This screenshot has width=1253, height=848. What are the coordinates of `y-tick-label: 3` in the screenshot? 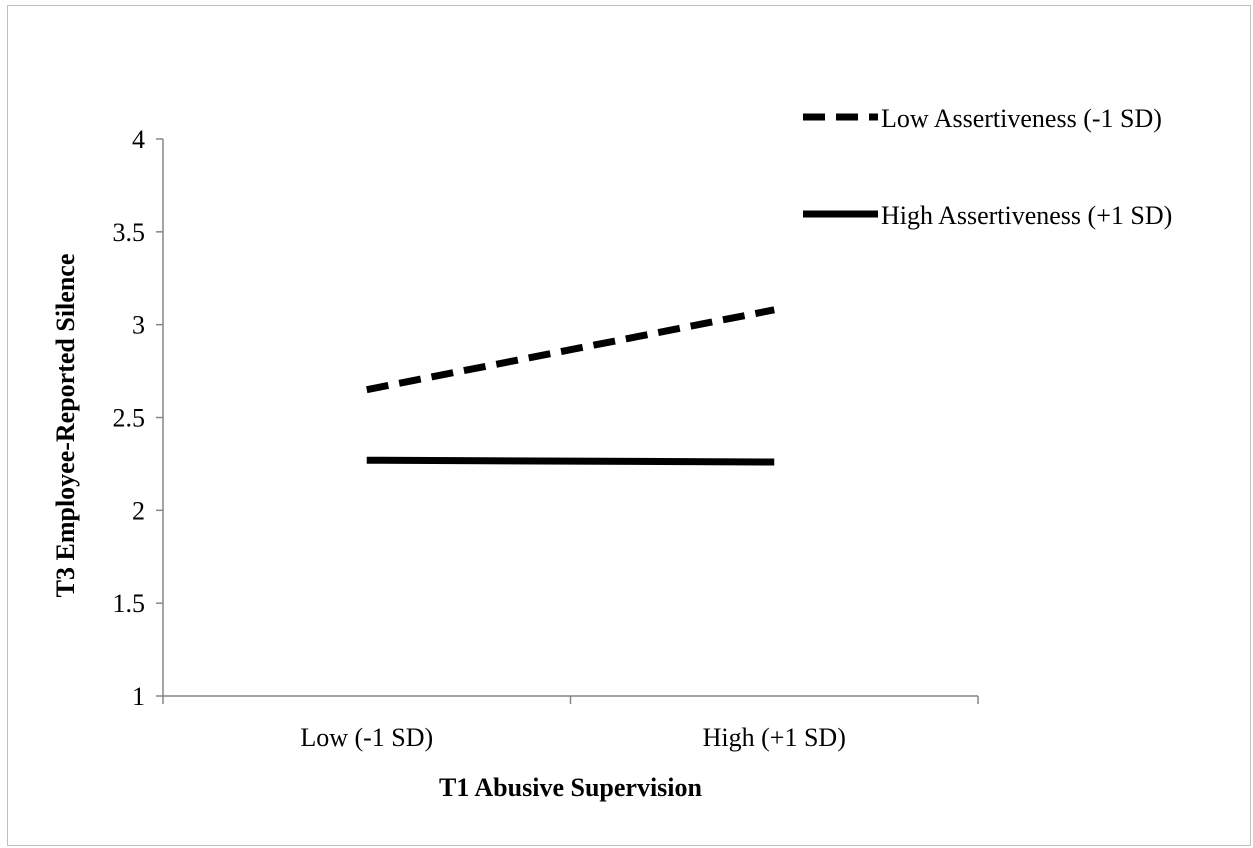 It's located at (138, 325).